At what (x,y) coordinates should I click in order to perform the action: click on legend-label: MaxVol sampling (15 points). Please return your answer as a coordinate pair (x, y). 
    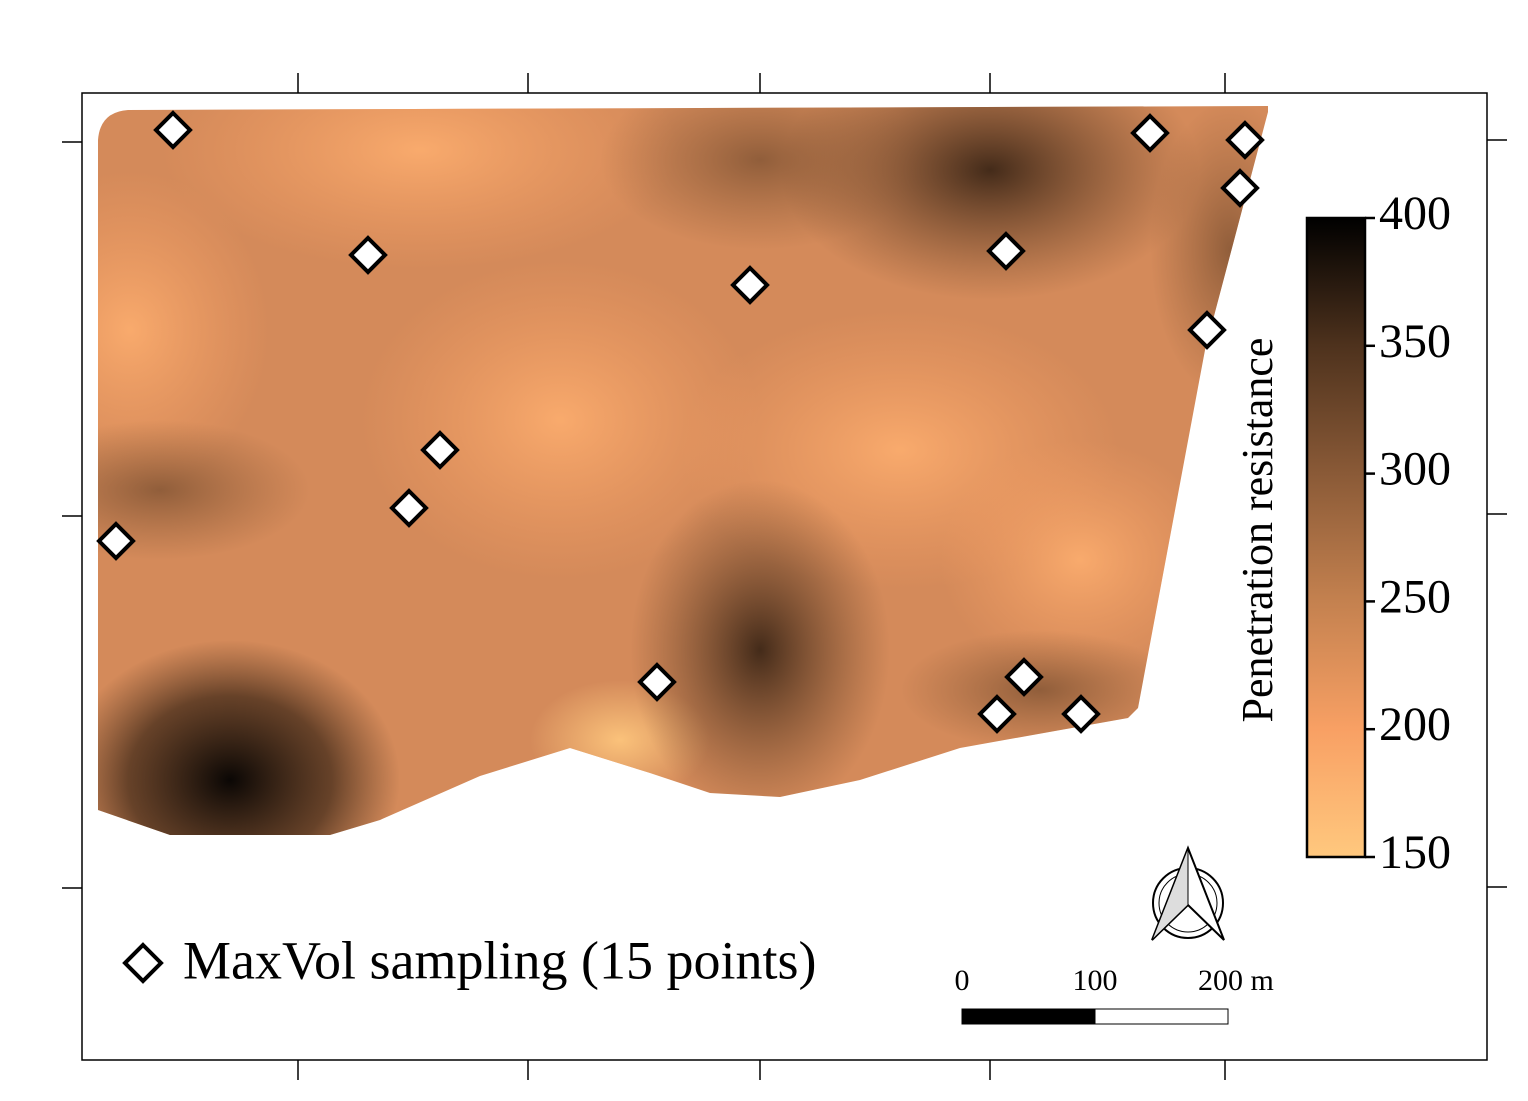
    Looking at the image, I should click on (500, 960).